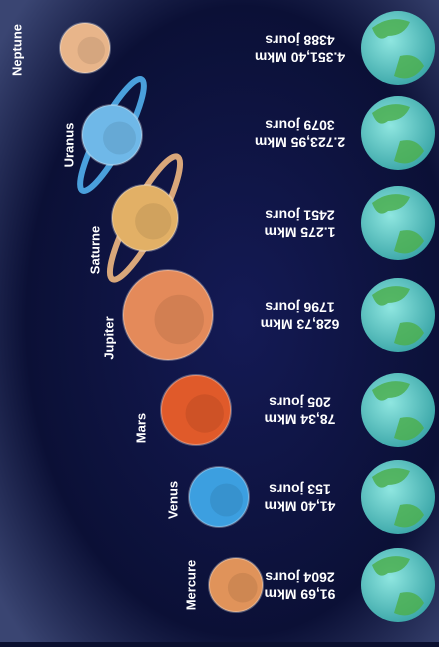  I want to click on duration: 205 jours, so click(300, 402).